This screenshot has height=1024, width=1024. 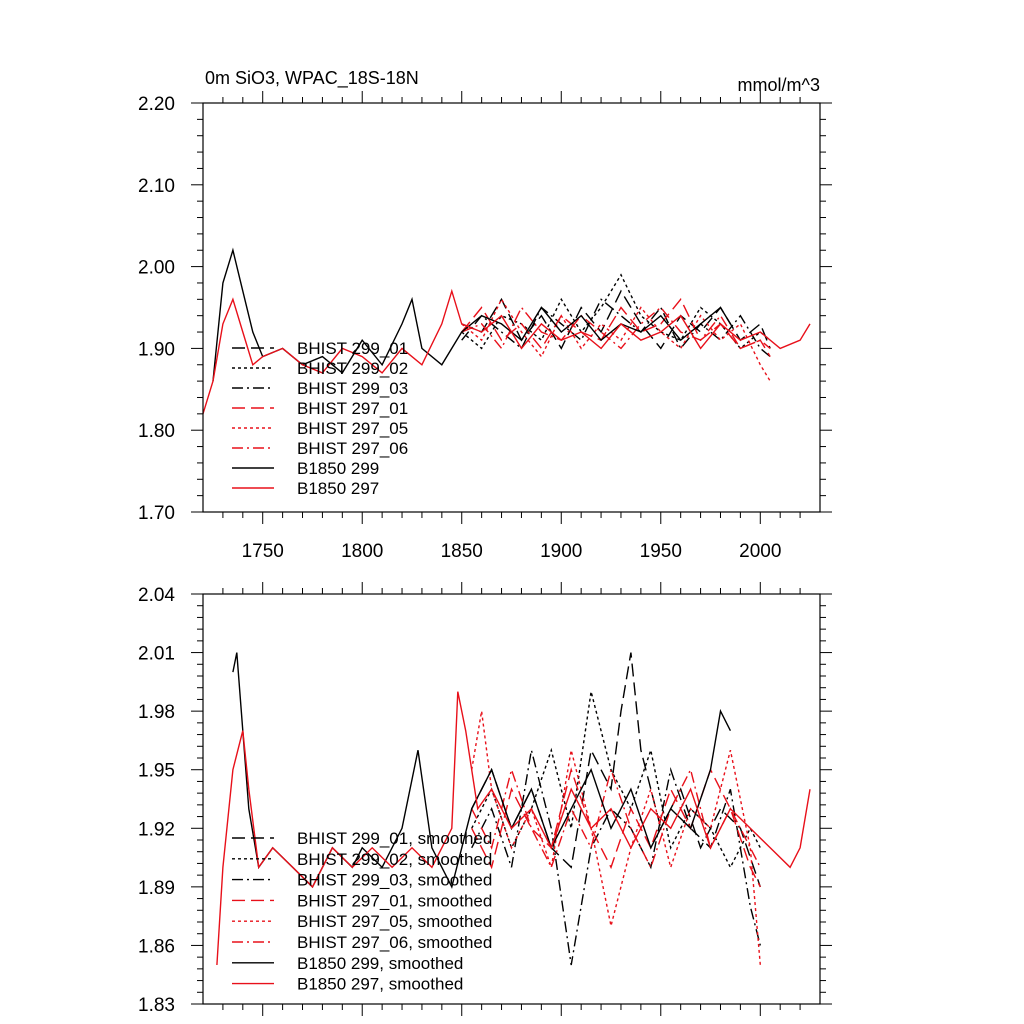 I want to click on x-tick-label-0-1850: 1850, so click(x=462, y=551).